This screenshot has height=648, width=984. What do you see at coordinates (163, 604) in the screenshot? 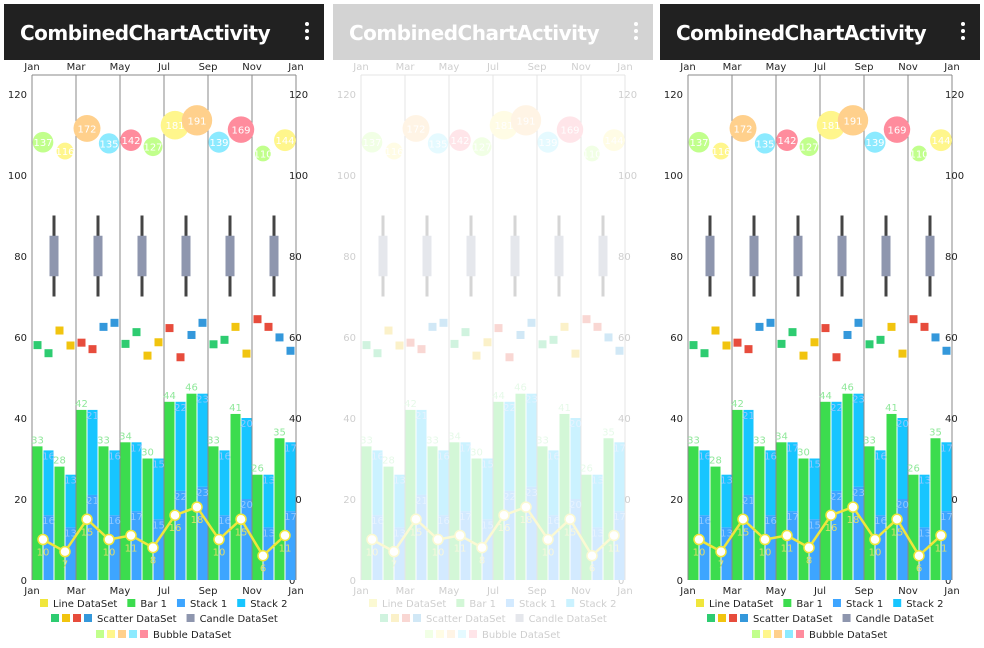
I see `legend-row: Line DataSet Bar 1 Stack 1 Stack 2` at bounding box center [163, 604].